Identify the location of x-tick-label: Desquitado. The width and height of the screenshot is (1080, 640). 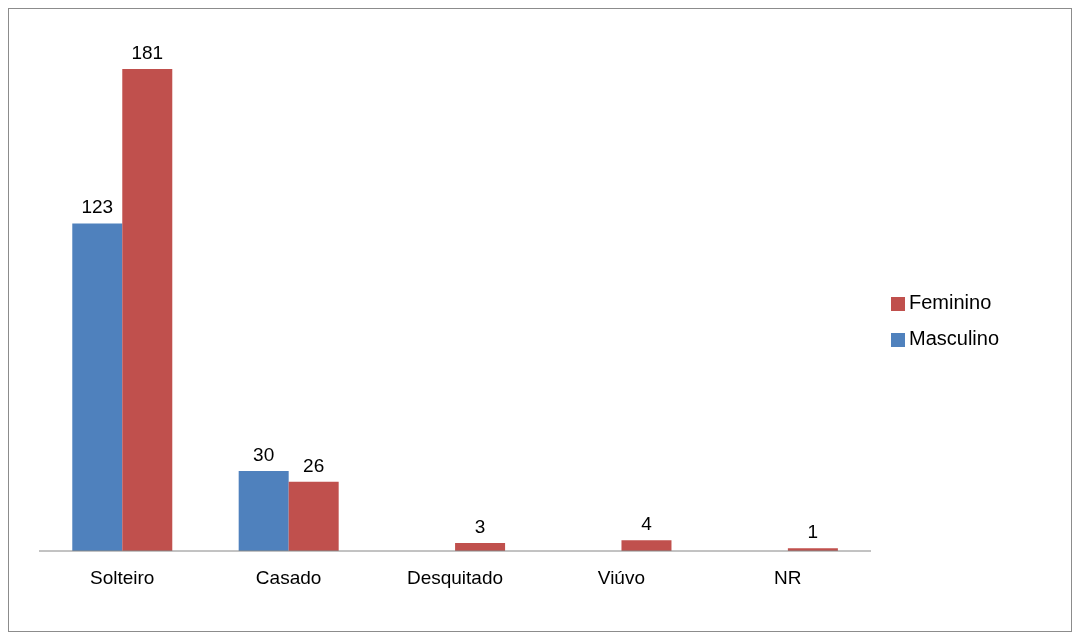
(455, 578).